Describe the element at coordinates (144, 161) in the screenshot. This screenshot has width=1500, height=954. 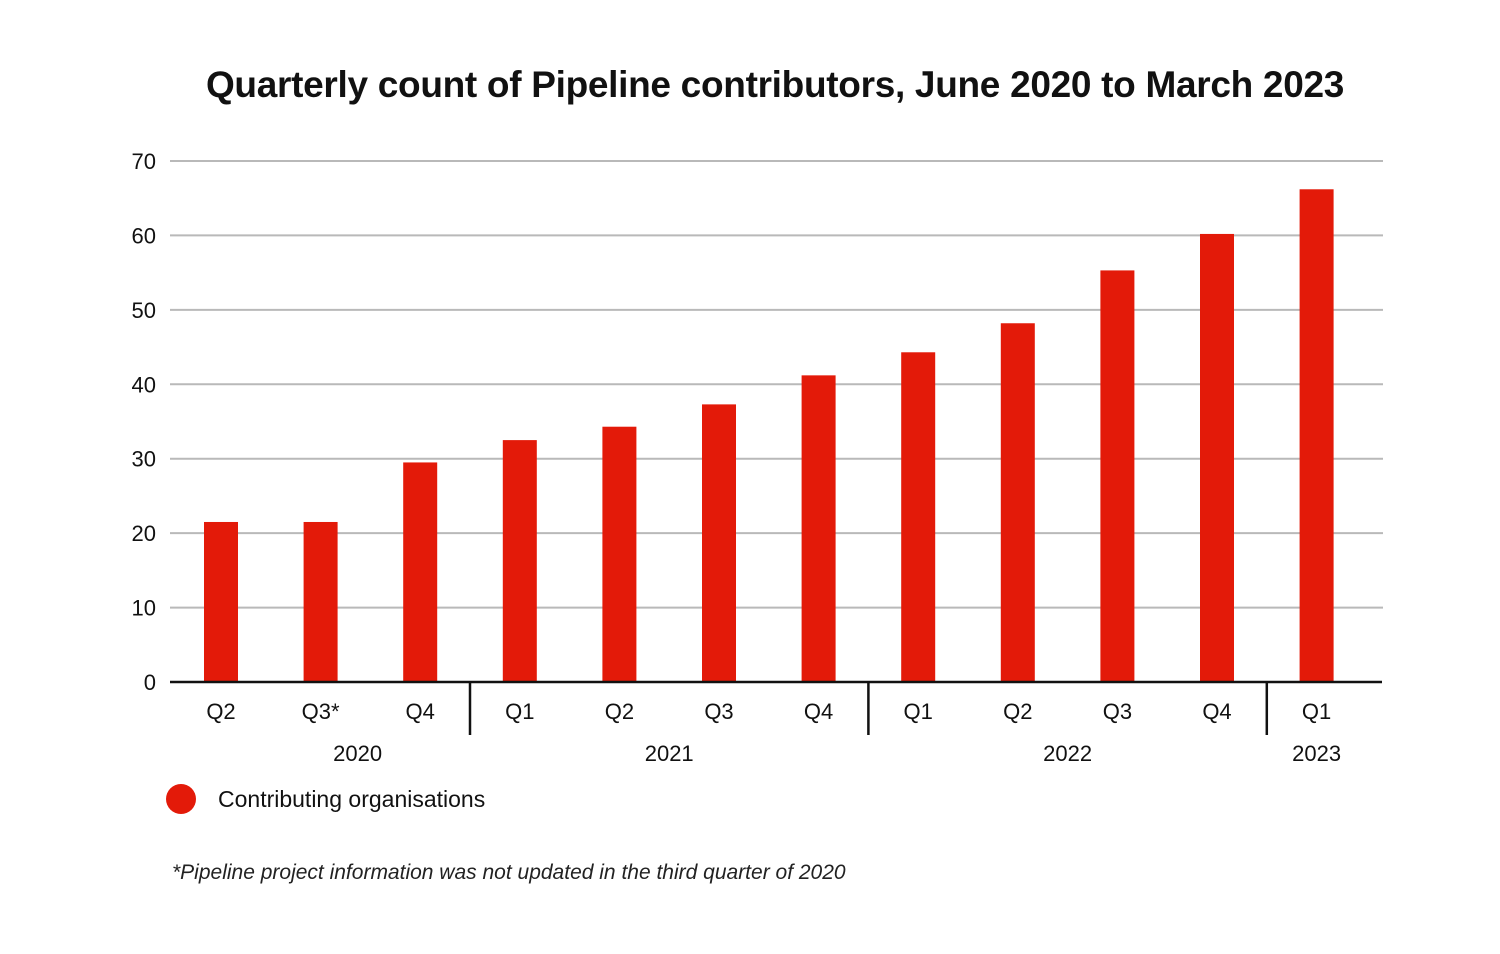
I see `y-tick-label: 70` at that location.